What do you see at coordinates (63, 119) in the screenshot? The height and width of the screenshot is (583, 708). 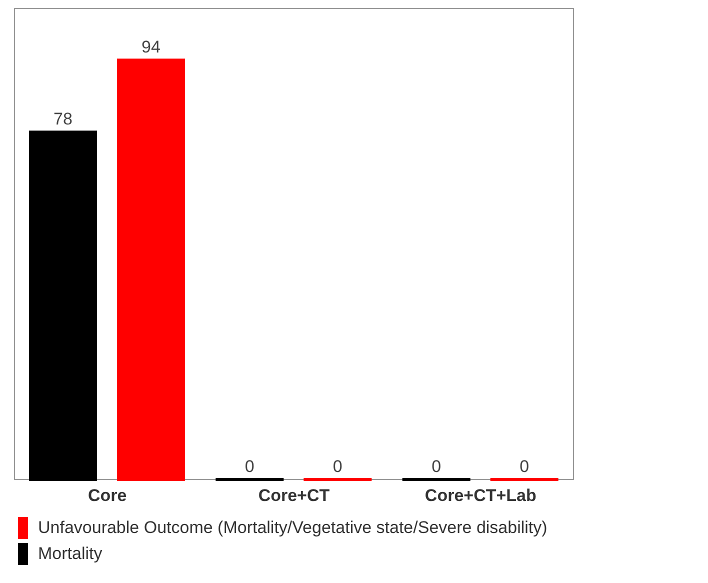 I see `data-label: 78` at bounding box center [63, 119].